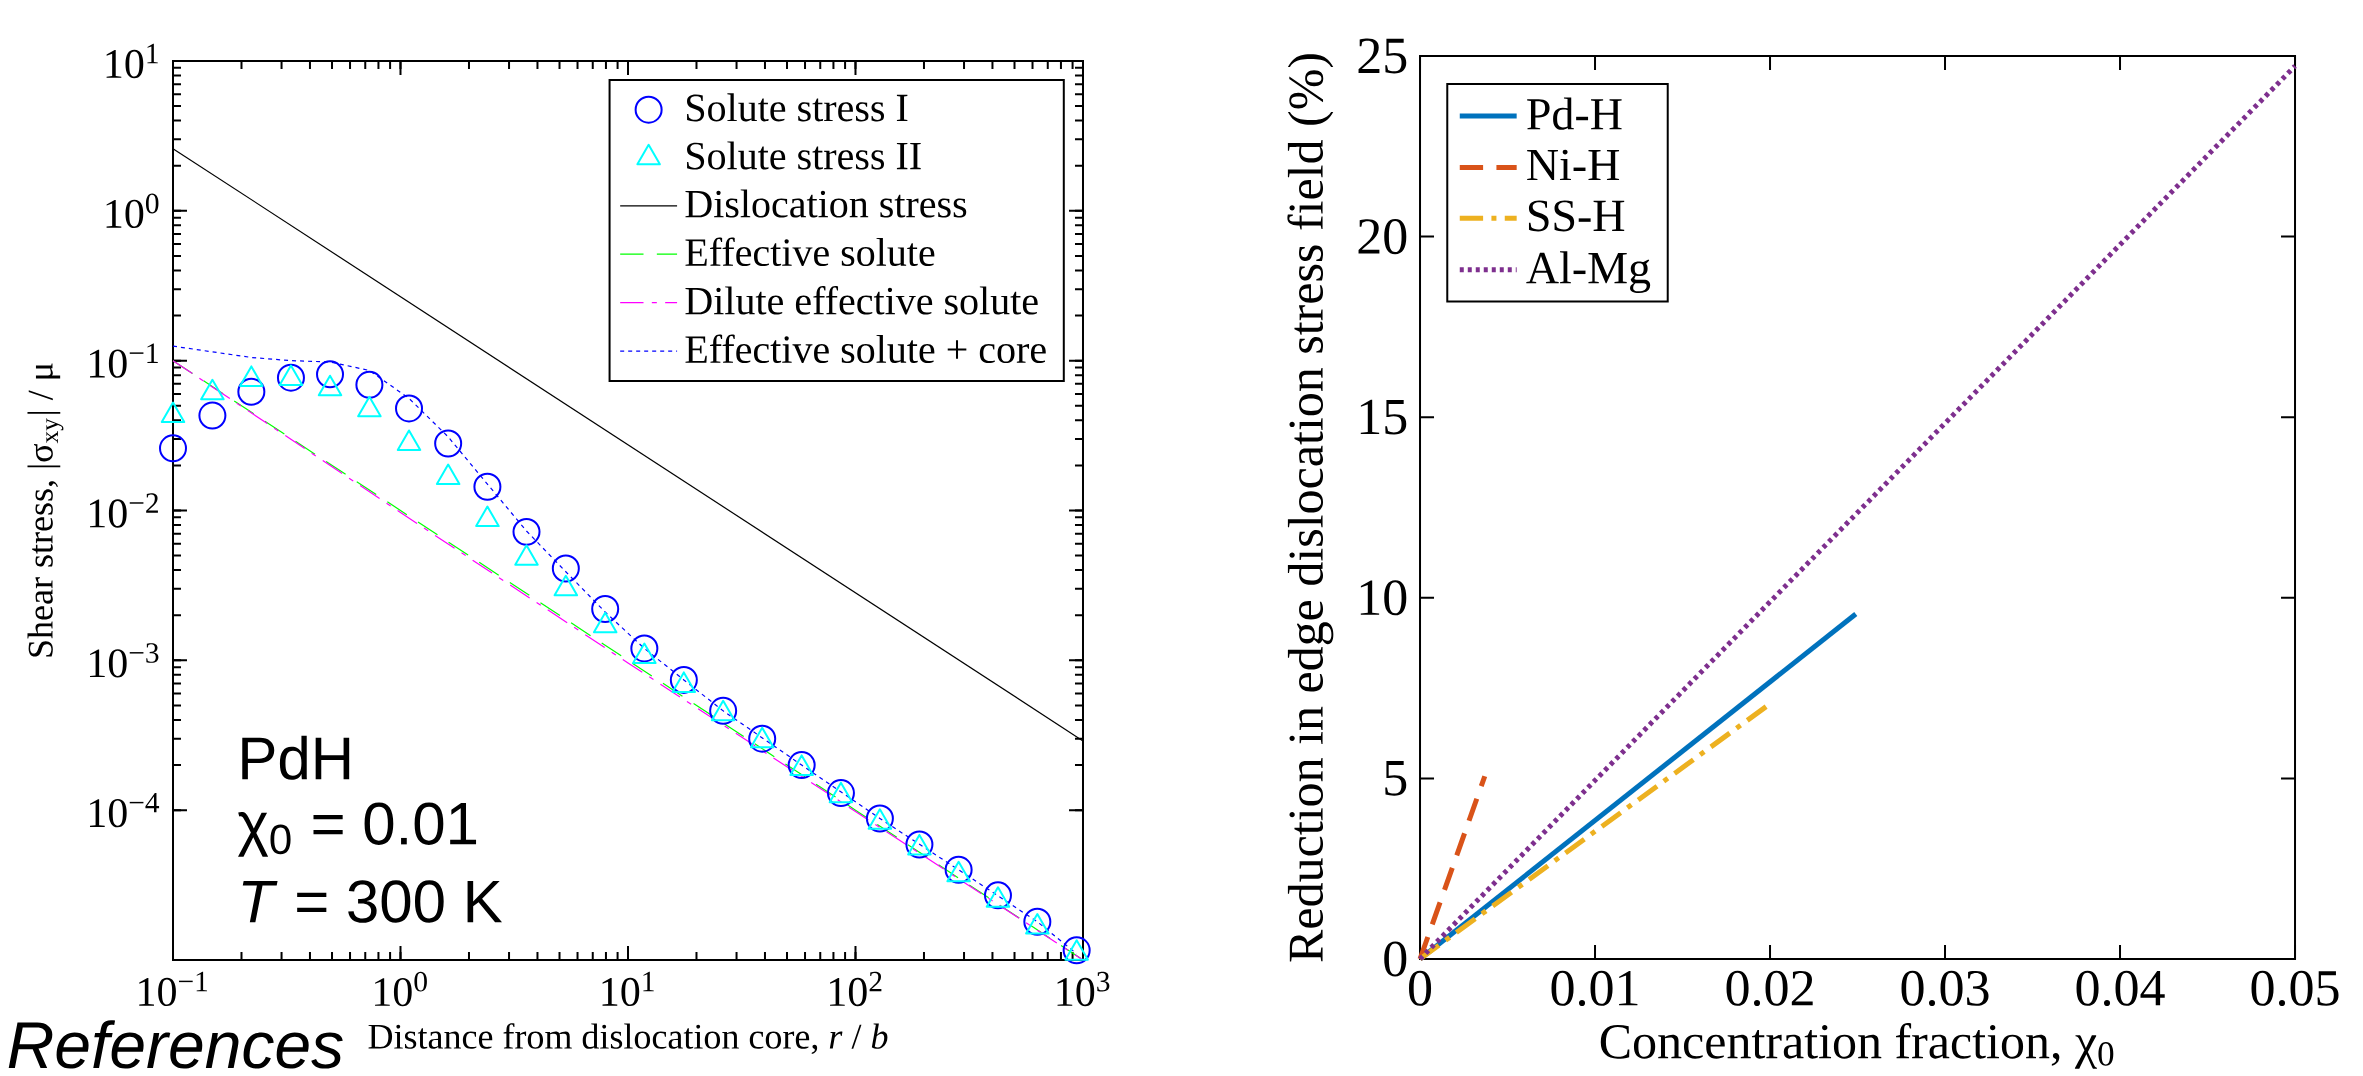 The image size is (2363, 1076). Describe the element at coordinates (1420, 988) in the screenshot. I see `x-tick-label: 0` at that location.